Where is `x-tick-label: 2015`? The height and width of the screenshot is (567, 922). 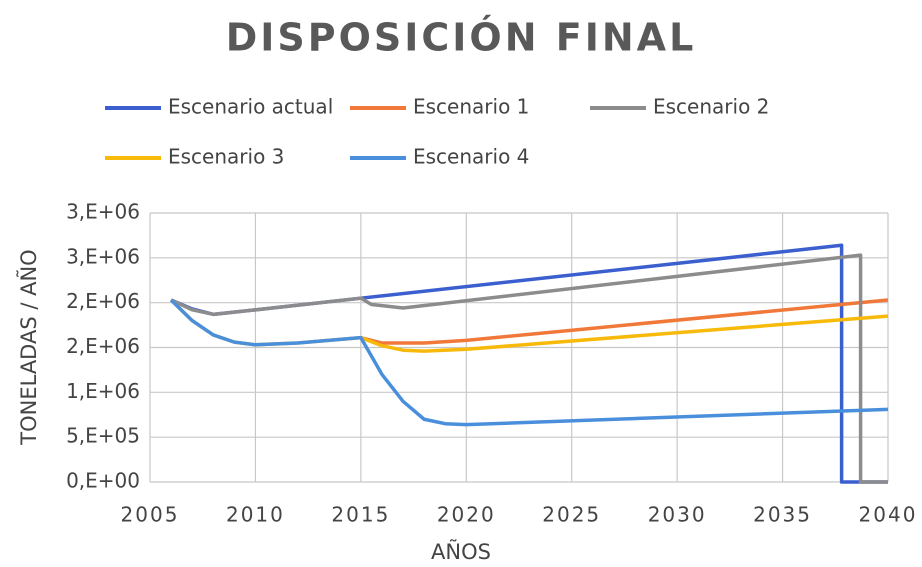
x-tick-label: 2015 is located at coordinates (360, 515).